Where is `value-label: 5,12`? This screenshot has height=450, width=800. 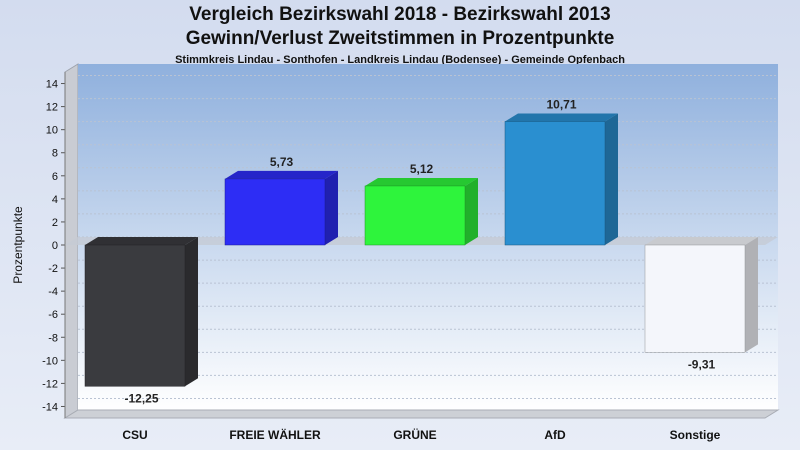 value-label: 5,12 is located at coordinates (422, 169).